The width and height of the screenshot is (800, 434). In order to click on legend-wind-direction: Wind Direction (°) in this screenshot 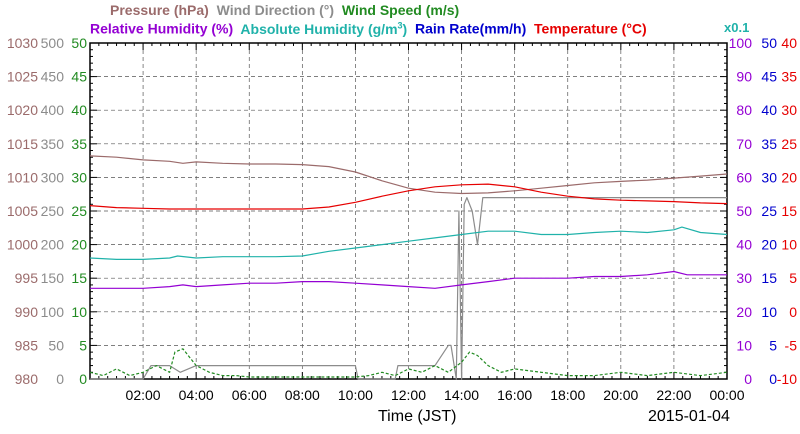, I will do `click(275, 10)`.